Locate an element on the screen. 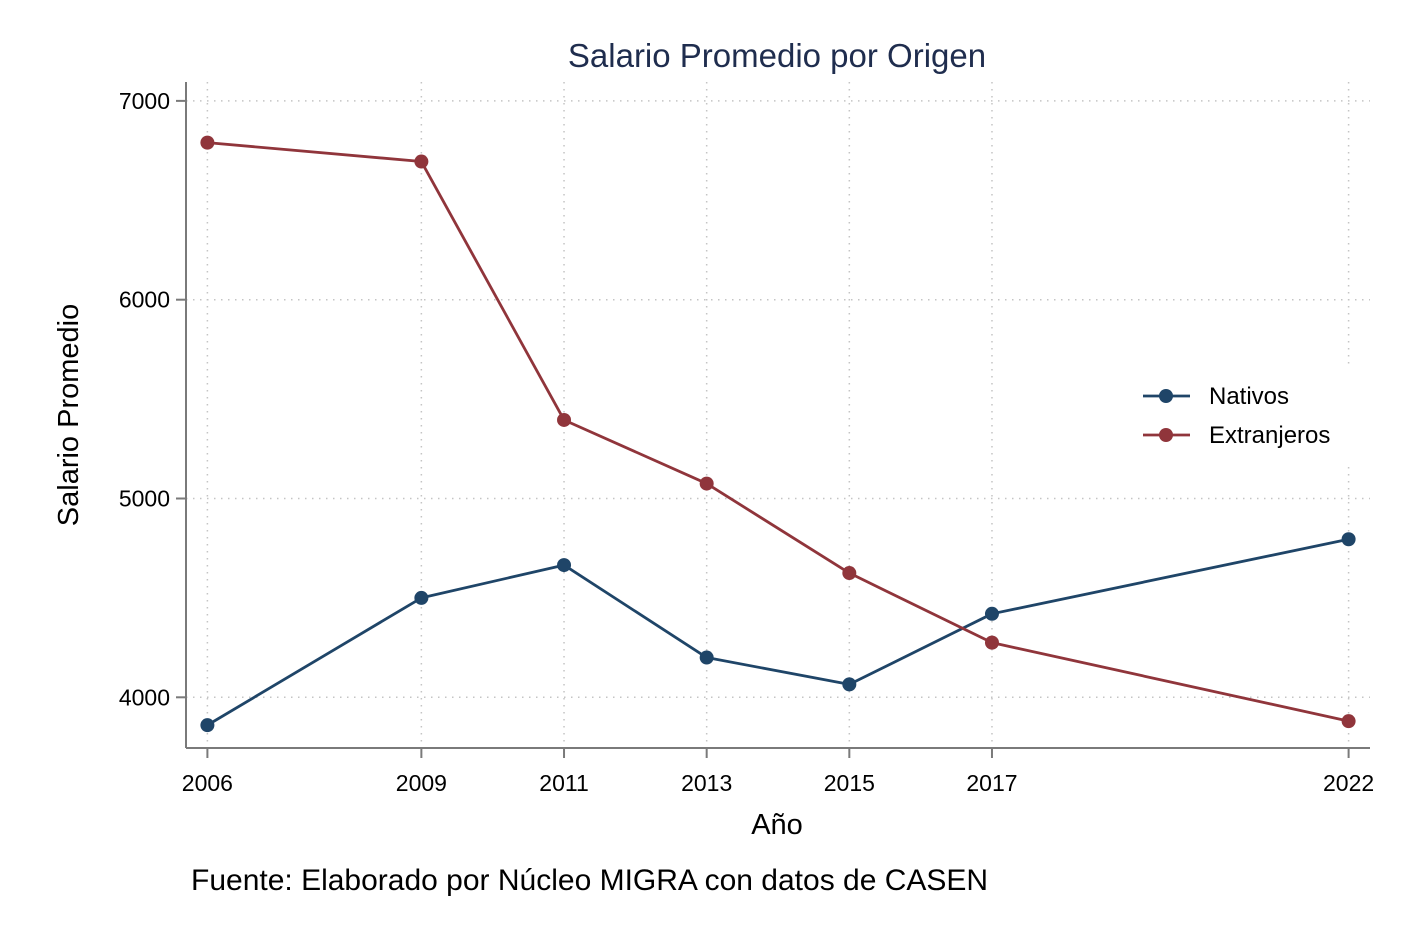 This screenshot has height=936, width=1404. data-point-extranjeros-2013 is located at coordinates (706, 483).